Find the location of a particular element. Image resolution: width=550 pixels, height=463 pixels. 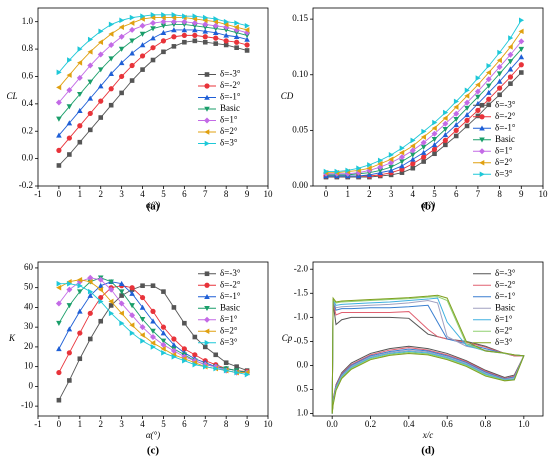

legend-label: δ=1° is located at coordinates (229, 319).